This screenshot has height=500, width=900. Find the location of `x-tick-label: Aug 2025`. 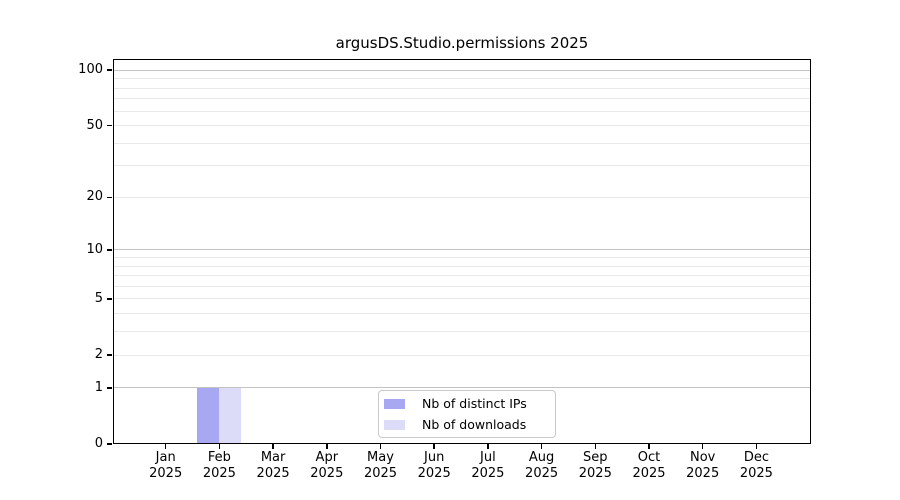

x-tick-label: Aug 2025 is located at coordinates (542, 466).